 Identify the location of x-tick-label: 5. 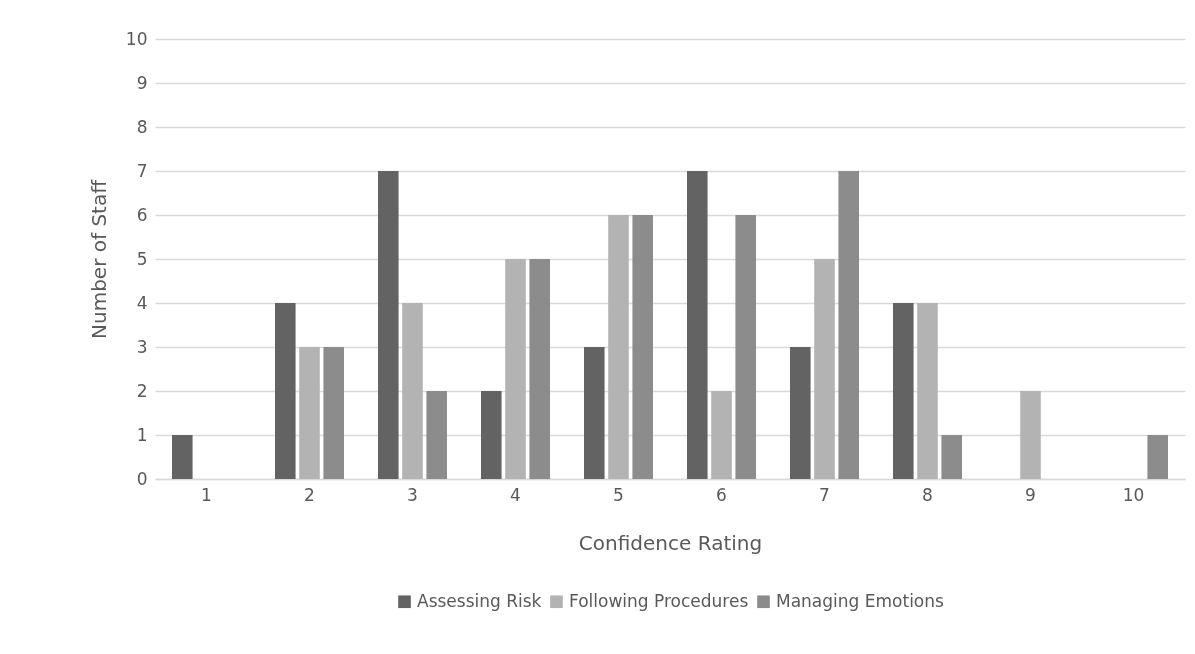
(618, 494).